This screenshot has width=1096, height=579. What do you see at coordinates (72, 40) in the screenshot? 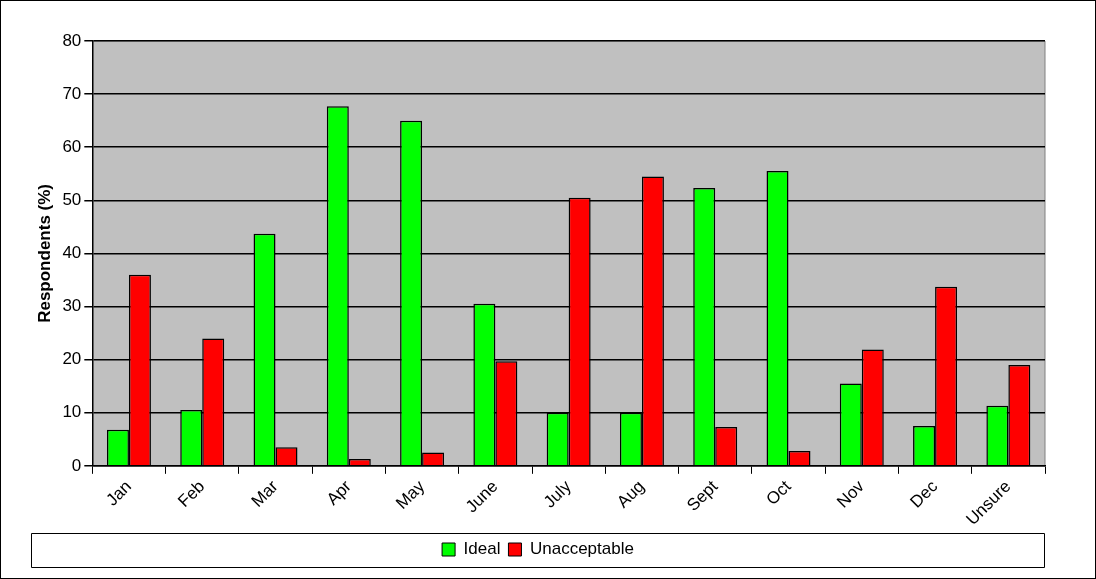
I see `y-tick-label: 80` at bounding box center [72, 40].